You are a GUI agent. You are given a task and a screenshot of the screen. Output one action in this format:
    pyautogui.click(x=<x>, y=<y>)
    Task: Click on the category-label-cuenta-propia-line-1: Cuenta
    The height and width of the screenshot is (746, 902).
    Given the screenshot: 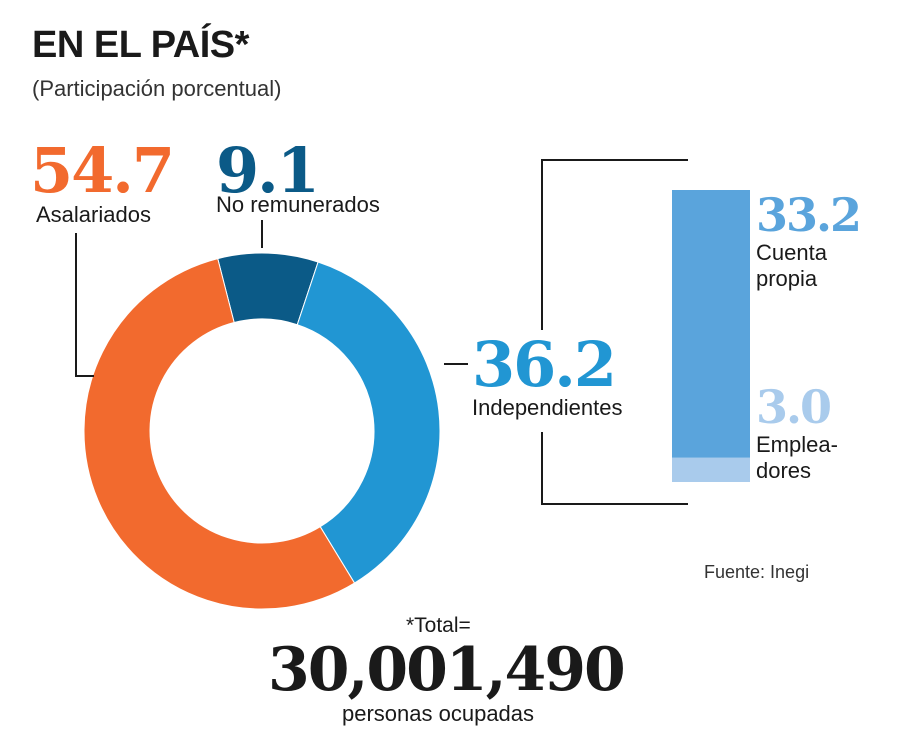 What is the action you would take?
    pyautogui.click(x=791, y=252)
    